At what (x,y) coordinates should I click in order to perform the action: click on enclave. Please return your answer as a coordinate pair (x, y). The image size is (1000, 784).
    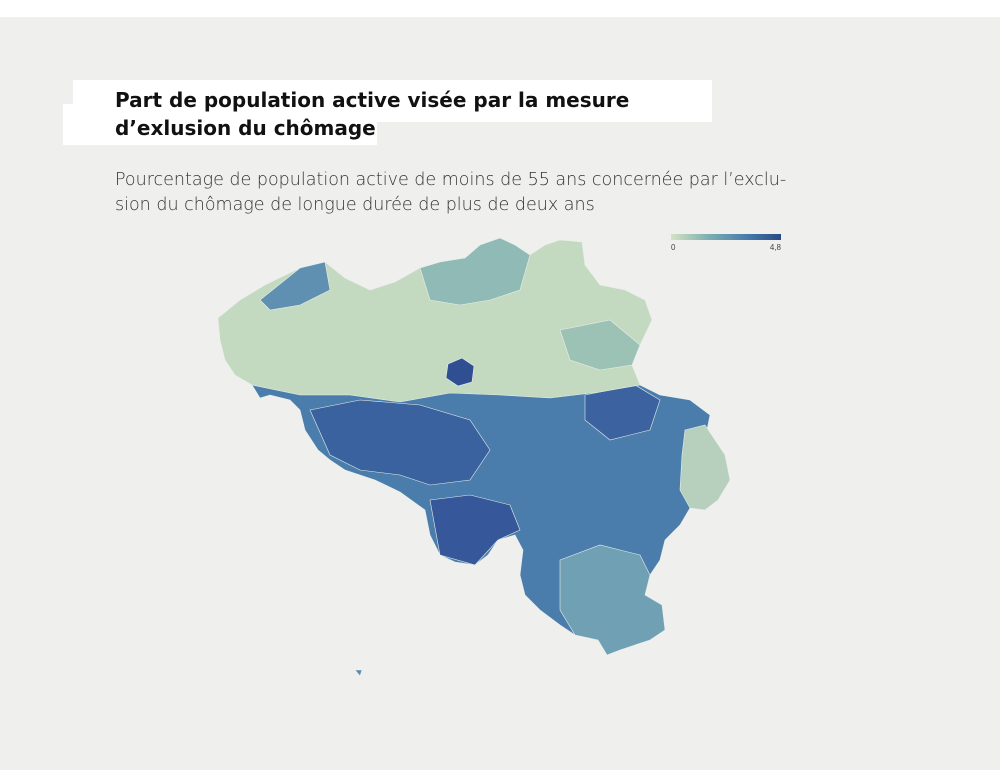
    Looking at the image, I should click on (358, 673).